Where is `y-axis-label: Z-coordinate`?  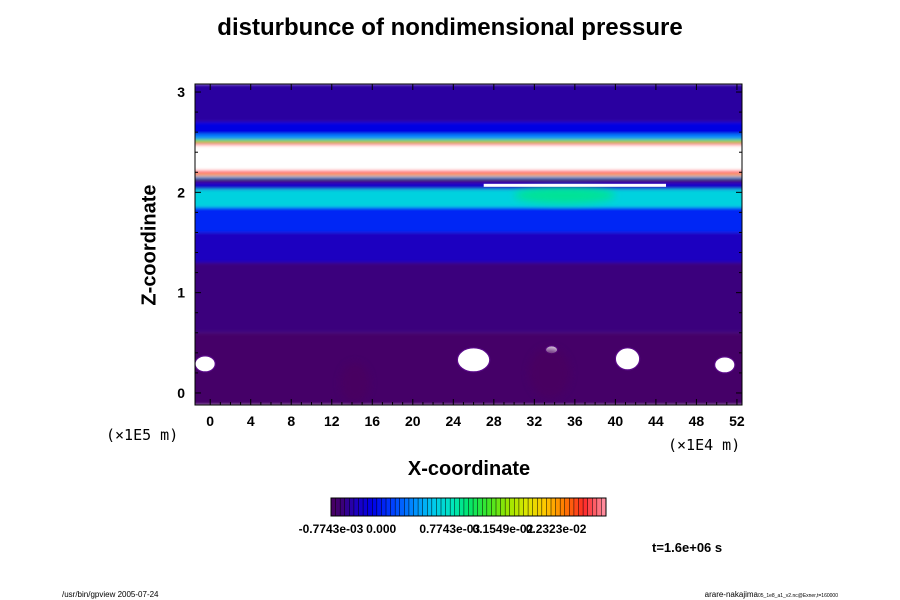
y-axis-label: Z-coordinate is located at coordinates (149, 245).